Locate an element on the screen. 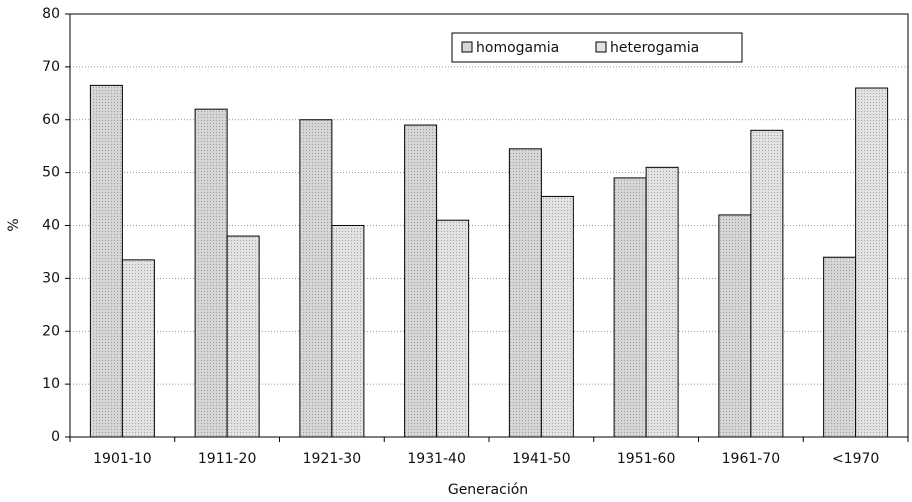  x-tick-label: 1941-50 is located at coordinates (541, 459).